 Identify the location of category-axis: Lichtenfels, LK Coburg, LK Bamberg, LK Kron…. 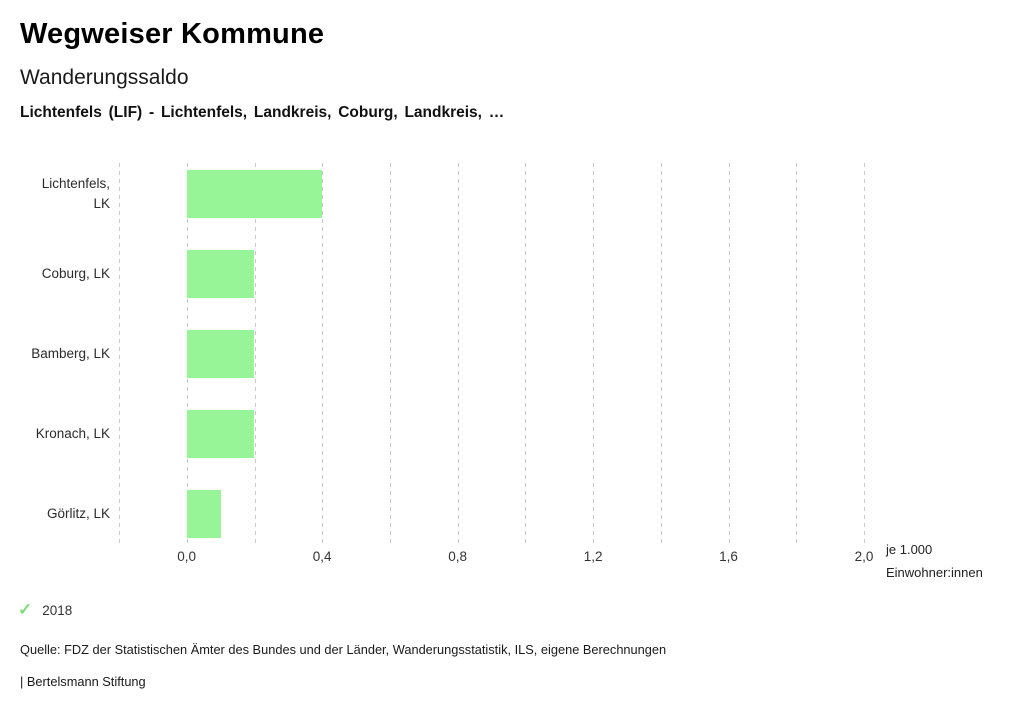
(55, 354).